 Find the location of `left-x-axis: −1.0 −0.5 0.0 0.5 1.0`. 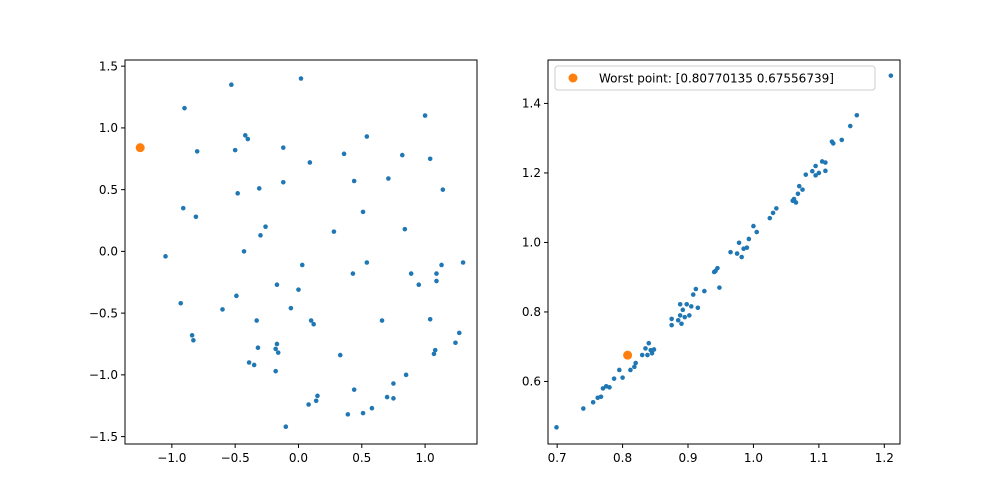

left-x-axis: −1.0 −0.5 0.0 0.5 1.0 is located at coordinates (296, 454).